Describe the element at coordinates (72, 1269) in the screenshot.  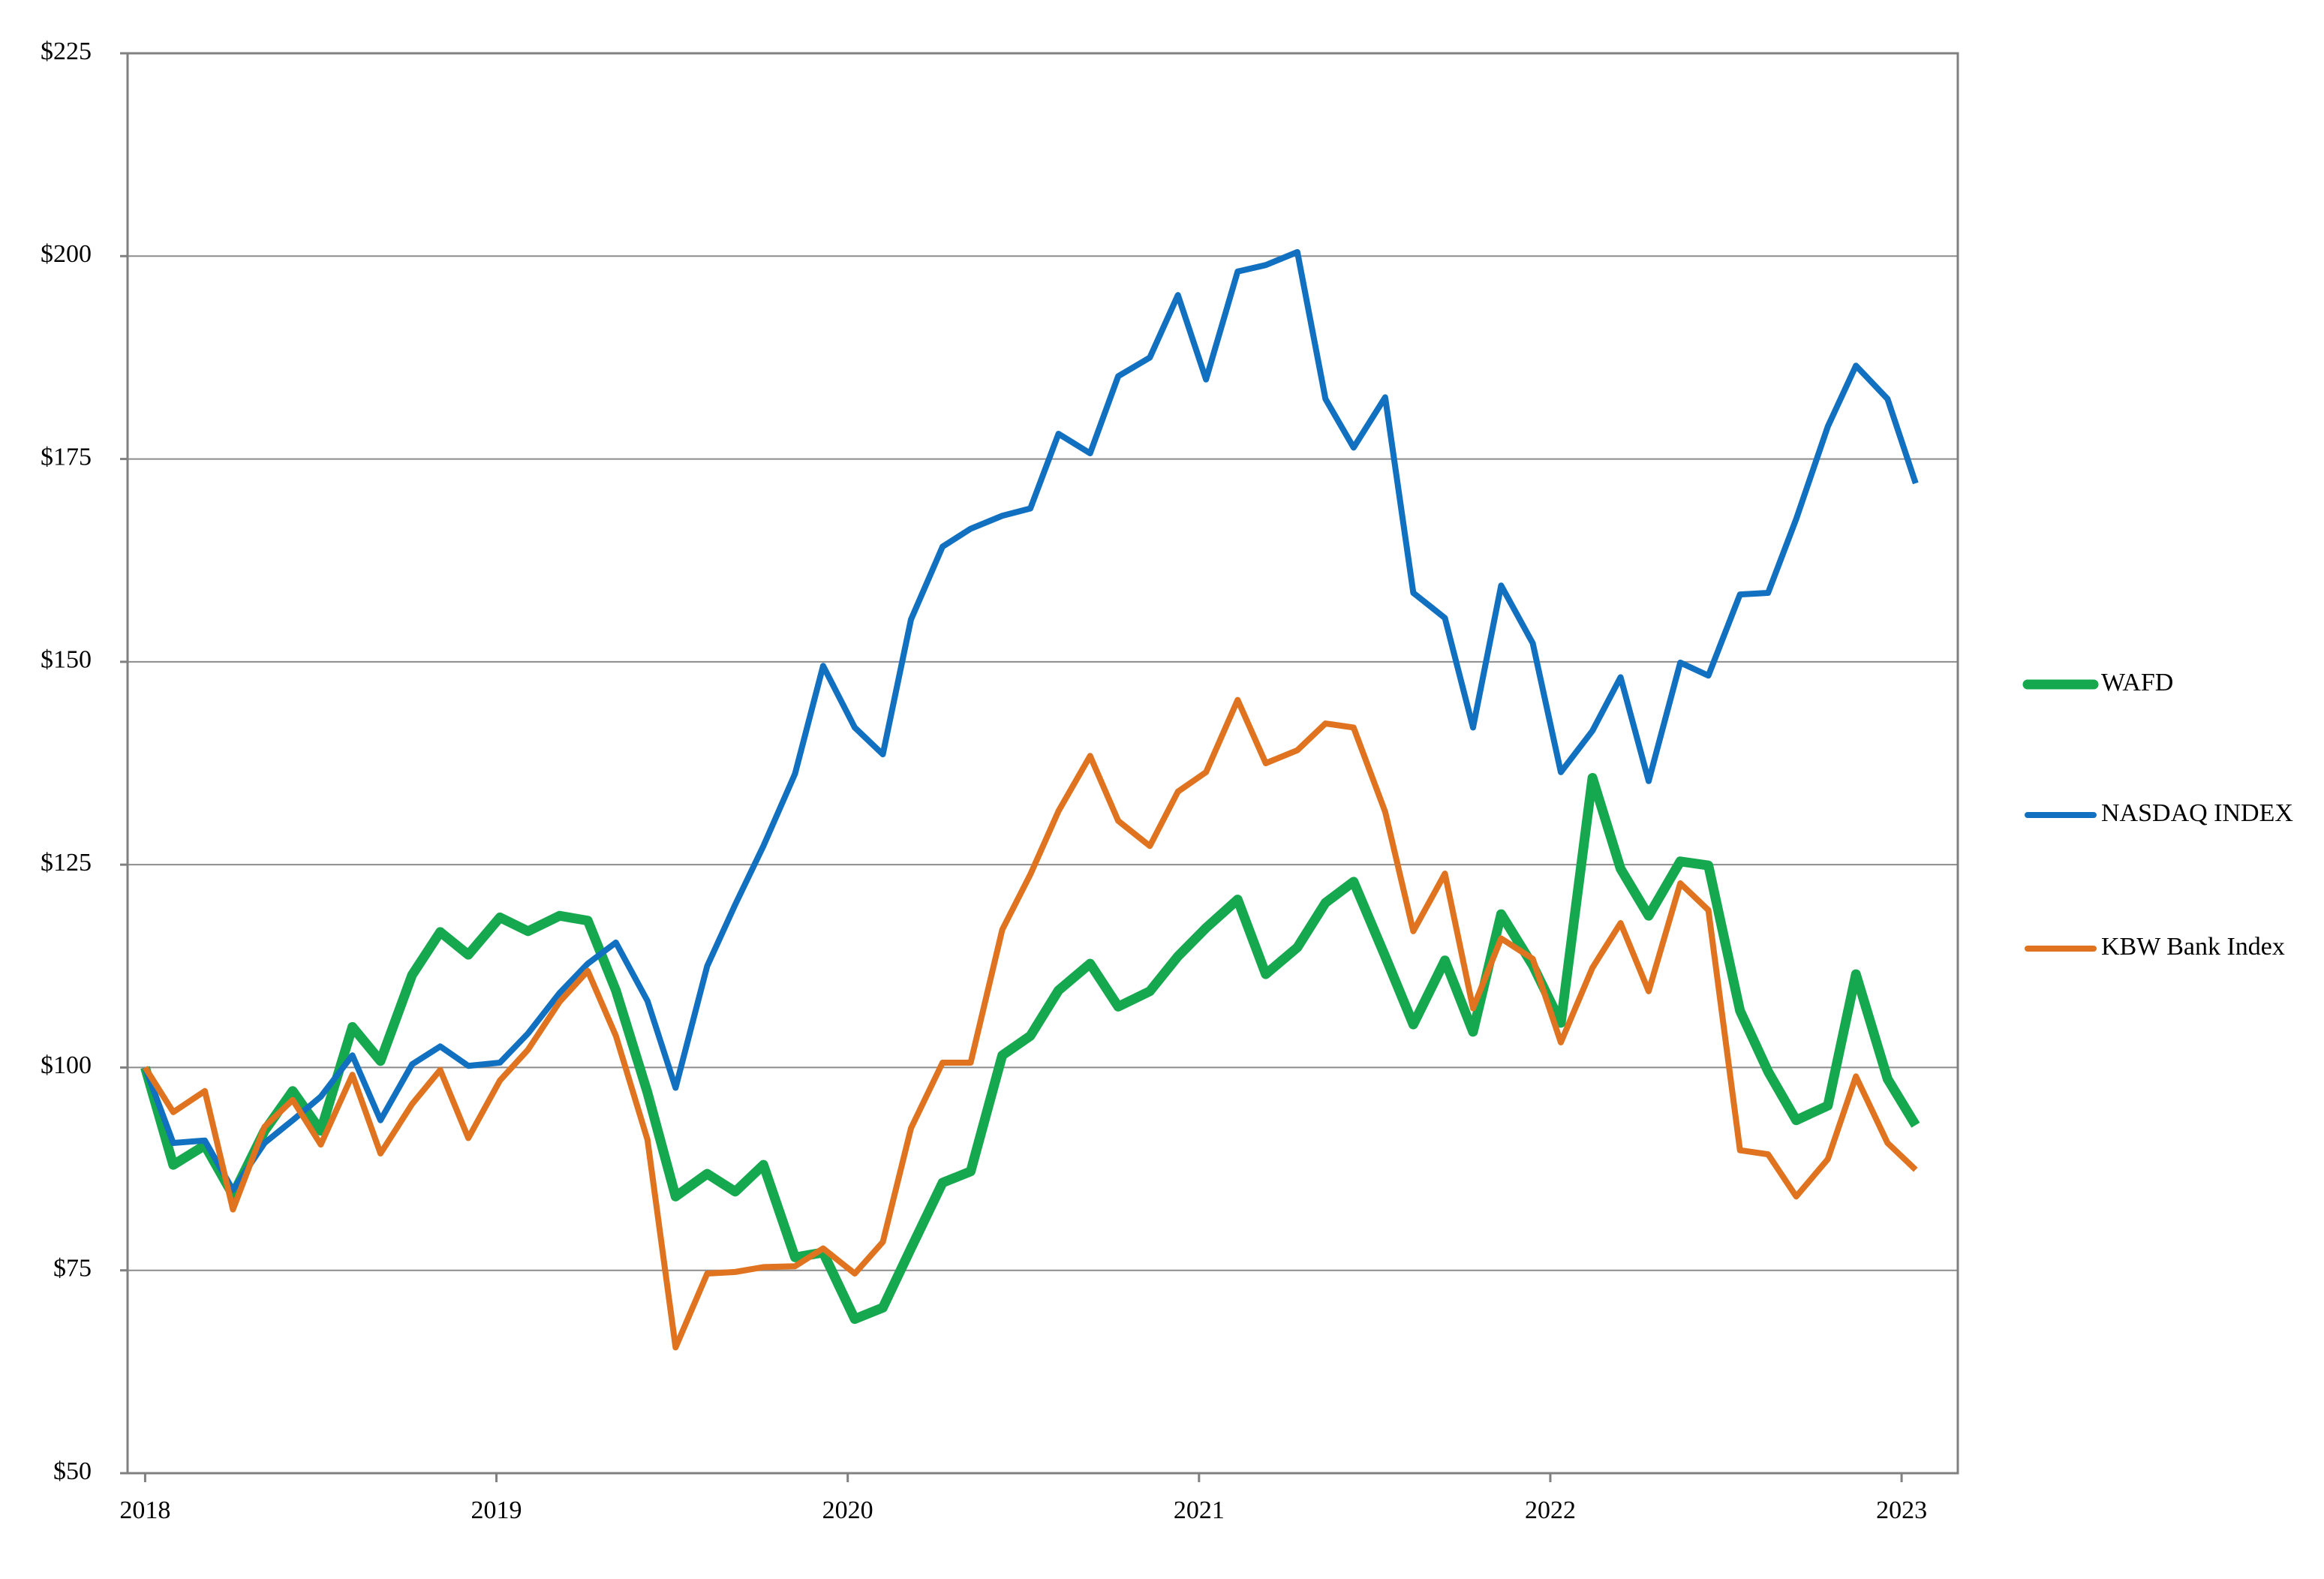
I see `y-tick-label: $75` at that location.